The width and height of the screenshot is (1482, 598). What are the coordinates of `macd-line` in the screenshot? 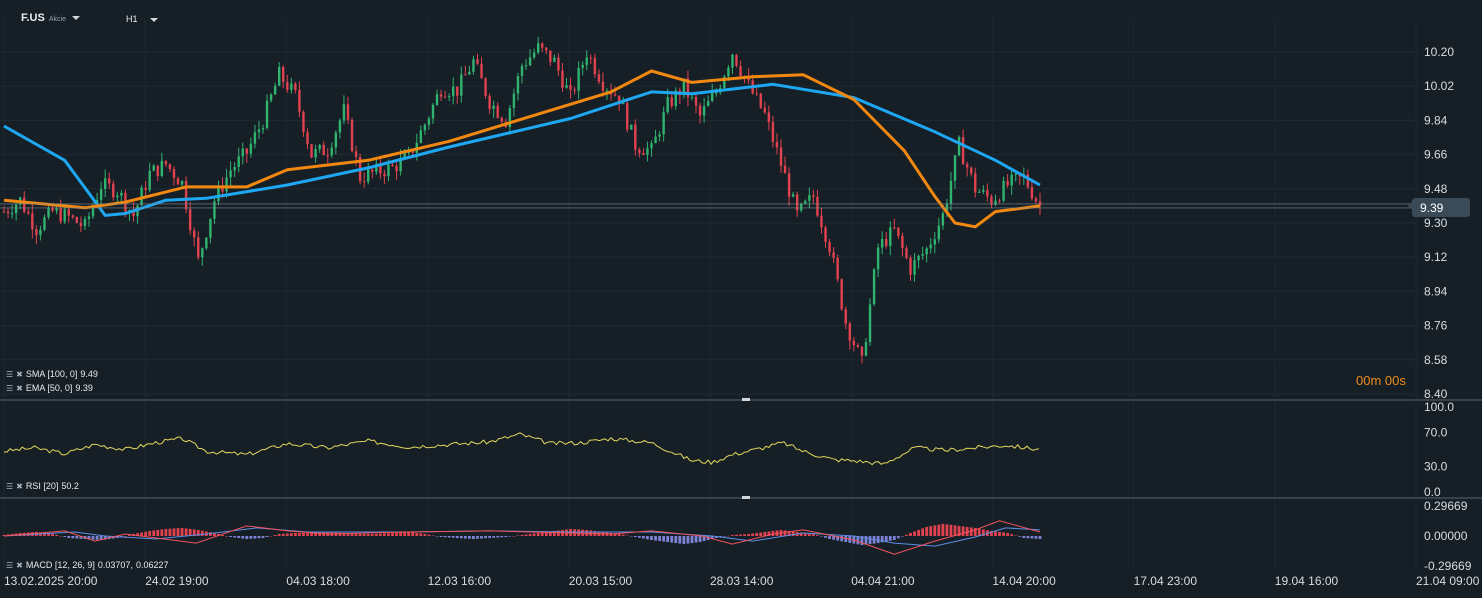 It's located at (522, 537).